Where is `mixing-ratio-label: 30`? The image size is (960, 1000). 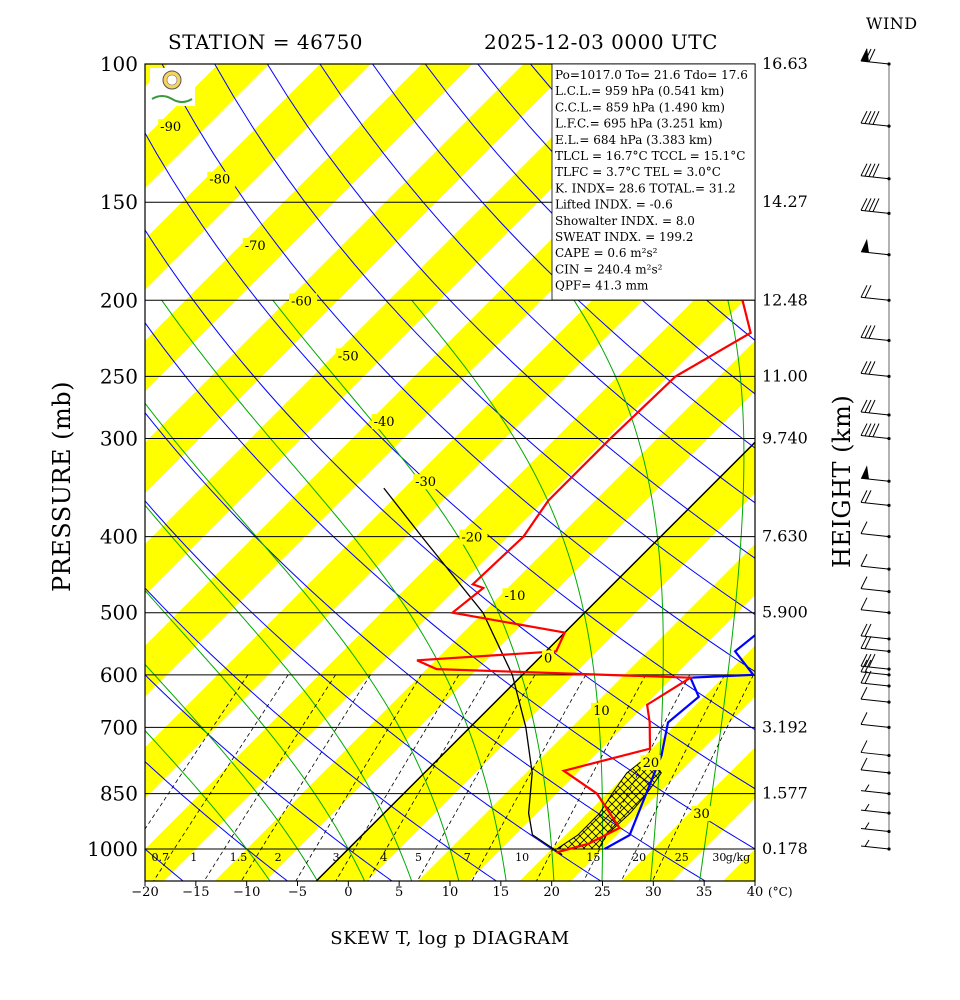
mixing-ratio-label: 30 is located at coordinates (719, 857).